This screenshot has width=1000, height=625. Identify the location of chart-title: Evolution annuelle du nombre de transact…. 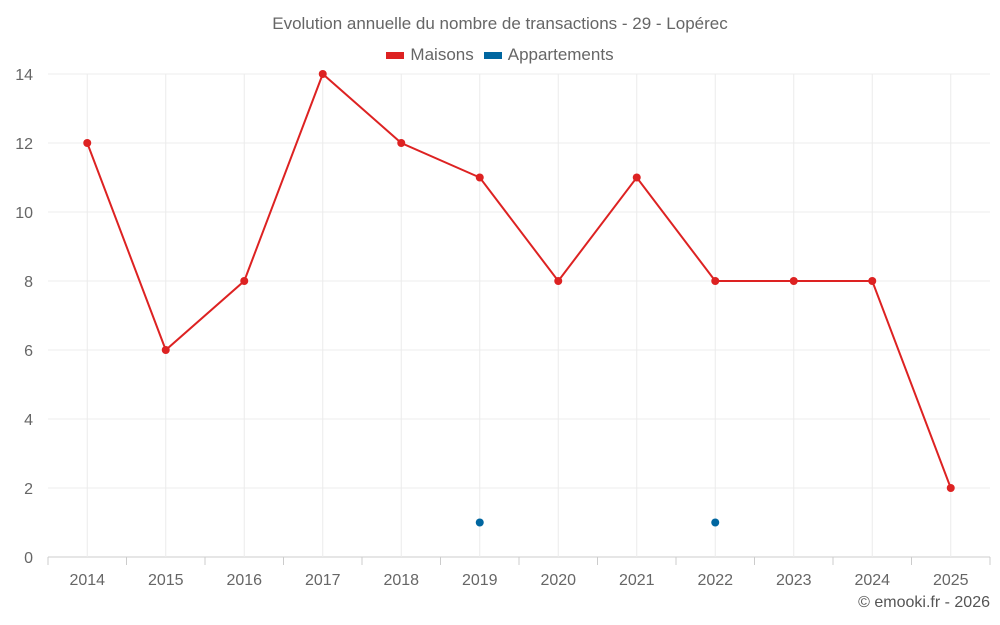
(500, 23).